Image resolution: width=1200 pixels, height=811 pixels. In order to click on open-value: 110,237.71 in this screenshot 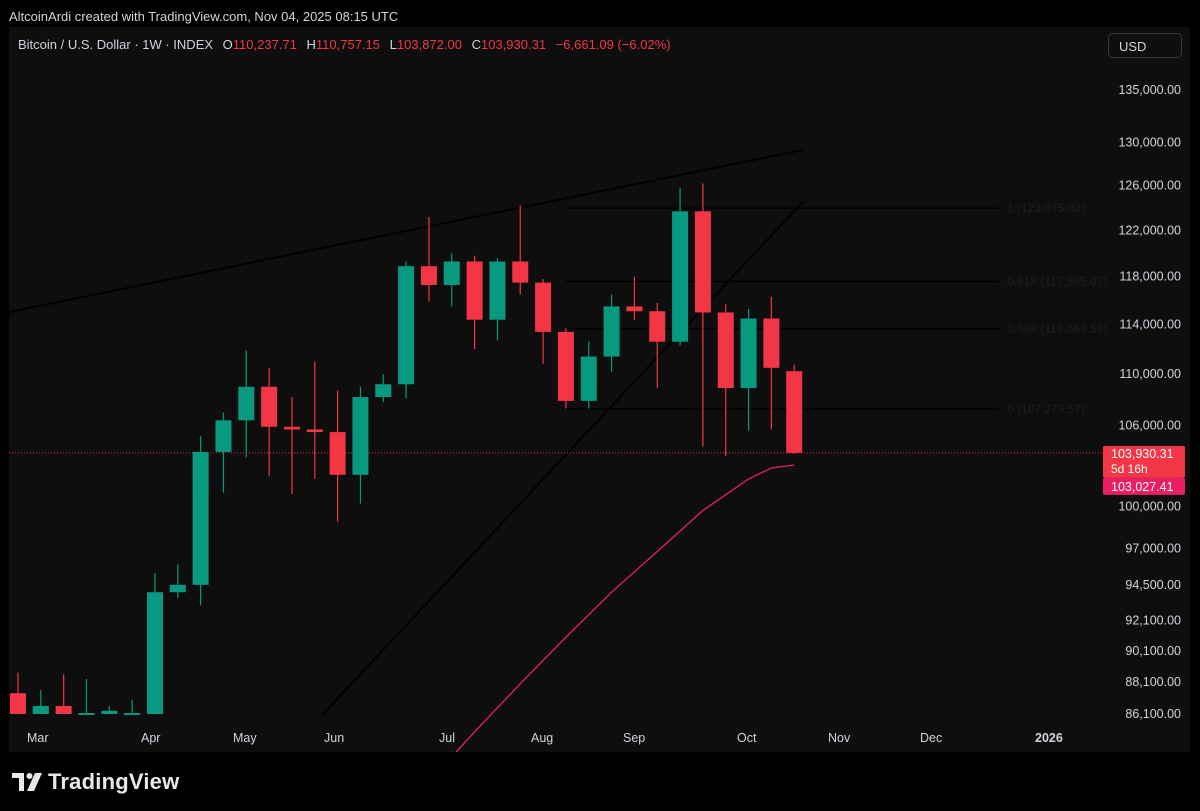, I will do `click(264, 44)`.